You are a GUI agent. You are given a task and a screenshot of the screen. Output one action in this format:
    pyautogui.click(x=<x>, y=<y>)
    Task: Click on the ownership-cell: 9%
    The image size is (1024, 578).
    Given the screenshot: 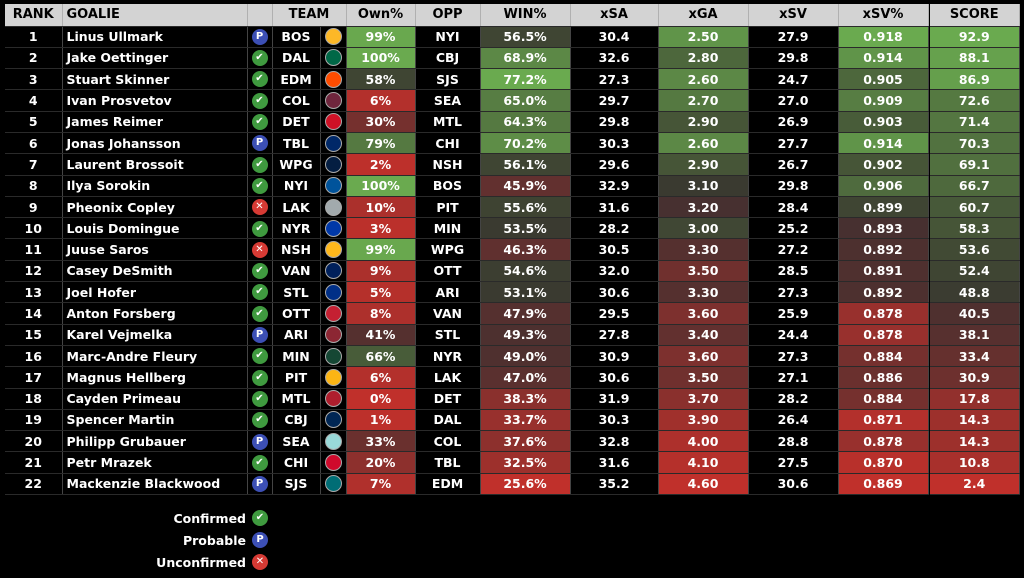 What is the action you would take?
    pyautogui.click(x=381, y=271)
    